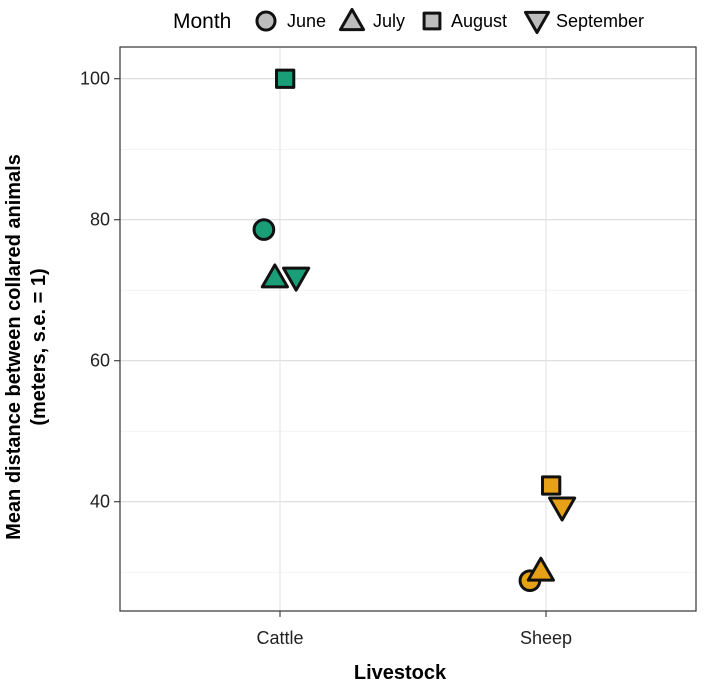 The image size is (709, 688). What do you see at coordinates (389, 21) in the screenshot?
I see `legend-label-july: July` at bounding box center [389, 21].